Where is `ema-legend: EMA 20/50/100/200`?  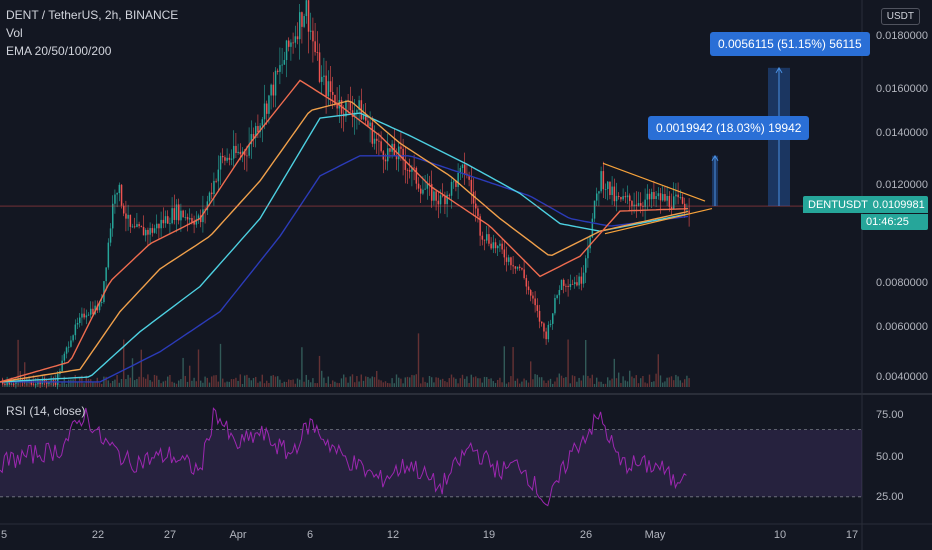 ema-legend: EMA 20/50/100/200 is located at coordinates (59, 51).